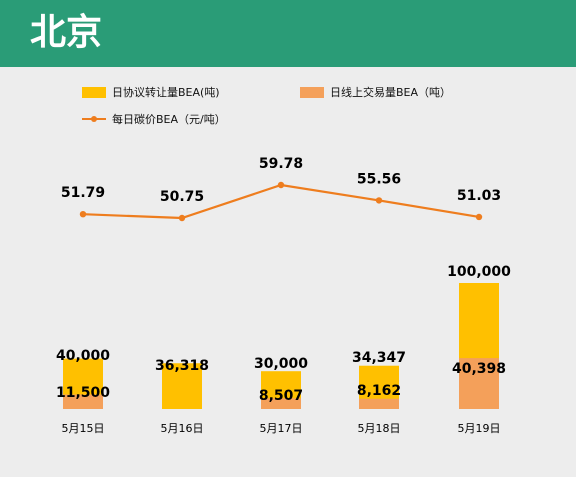 The height and width of the screenshot is (477, 576). What do you see at coordinates (182, 386) in the screenshot?
I see `agreement-bar` at bounding box center [182, 386].